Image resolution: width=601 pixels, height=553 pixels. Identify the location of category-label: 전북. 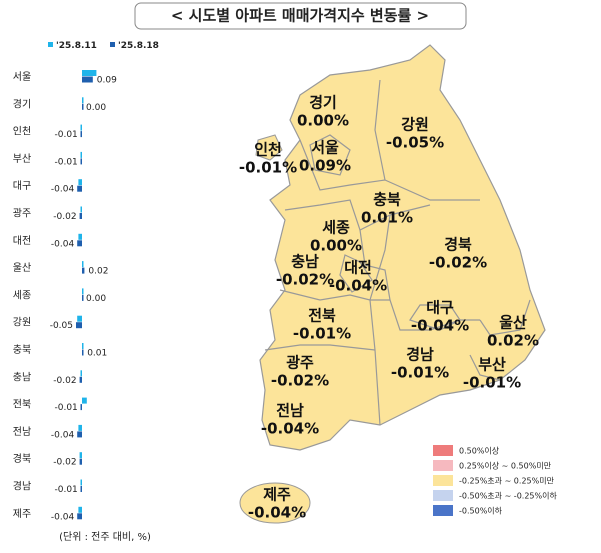
(22, 405).